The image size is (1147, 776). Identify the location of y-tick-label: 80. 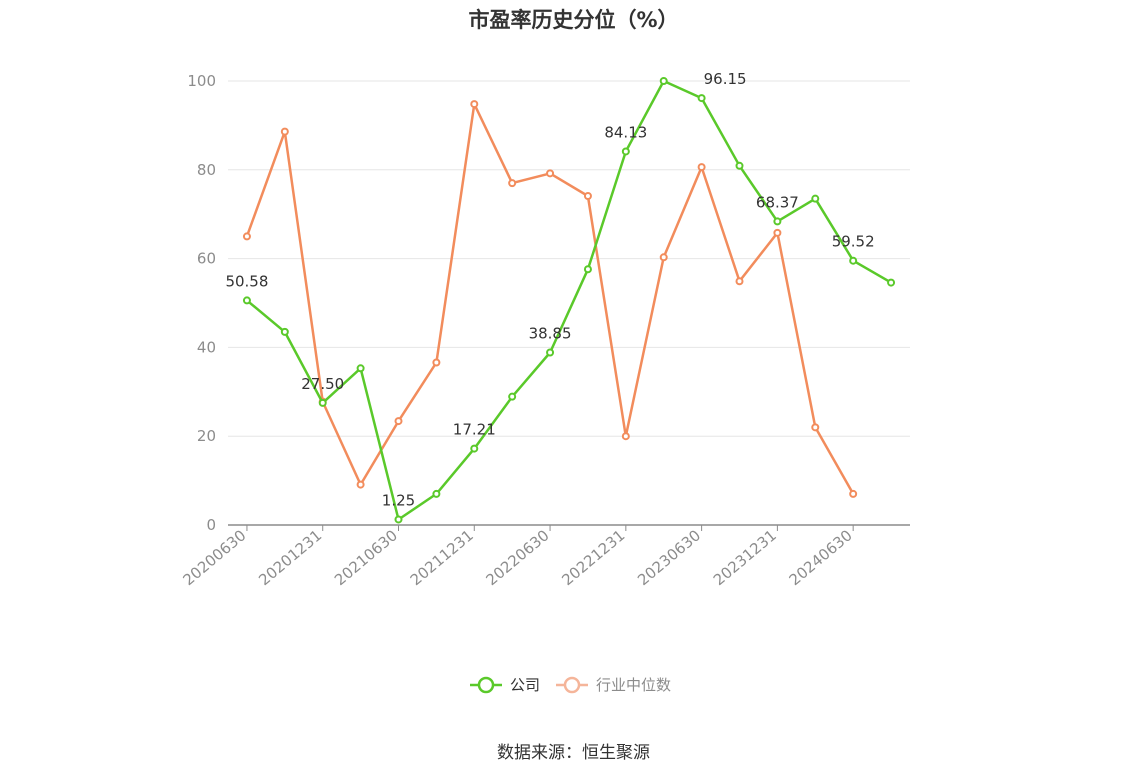
(206, 170).